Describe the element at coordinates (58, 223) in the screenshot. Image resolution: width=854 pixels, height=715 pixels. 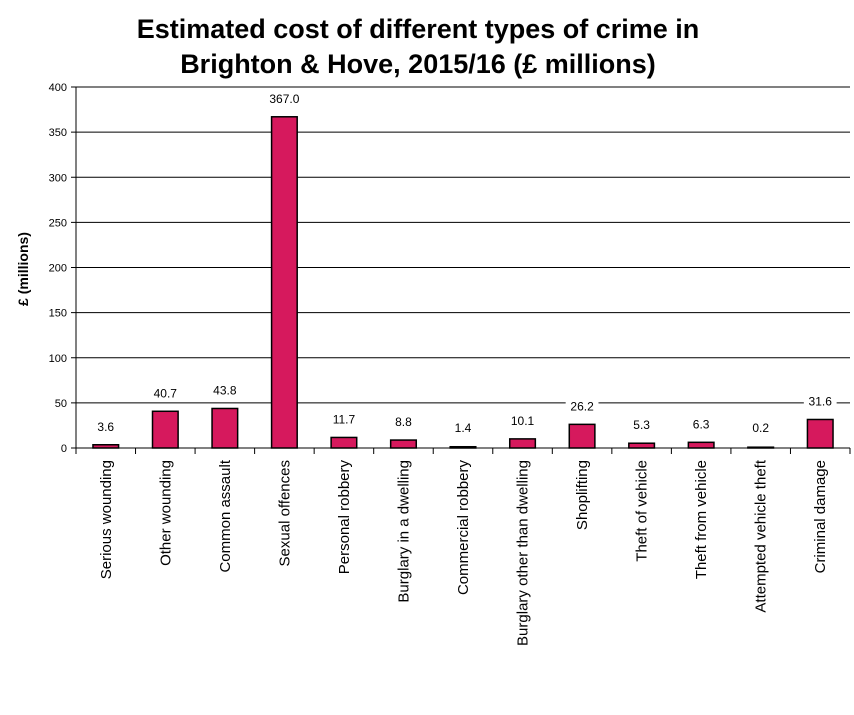
I see `y-tick-label: 250` at that location.